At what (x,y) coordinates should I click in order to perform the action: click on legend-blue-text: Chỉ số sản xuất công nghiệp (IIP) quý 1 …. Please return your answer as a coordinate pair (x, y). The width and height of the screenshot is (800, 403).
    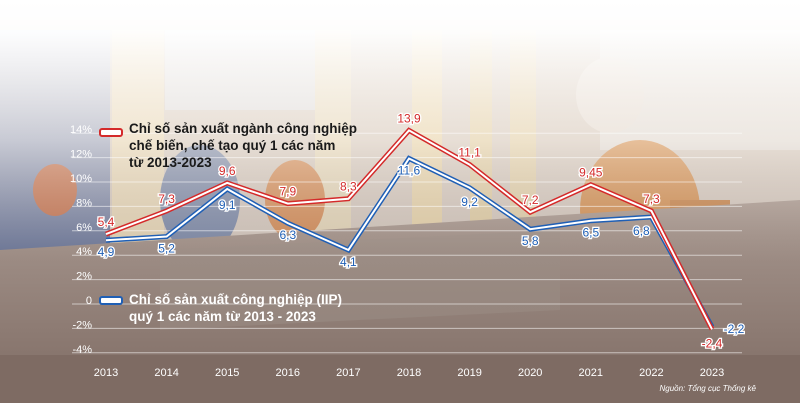
    Looking at the image, I should click on (235, 308).